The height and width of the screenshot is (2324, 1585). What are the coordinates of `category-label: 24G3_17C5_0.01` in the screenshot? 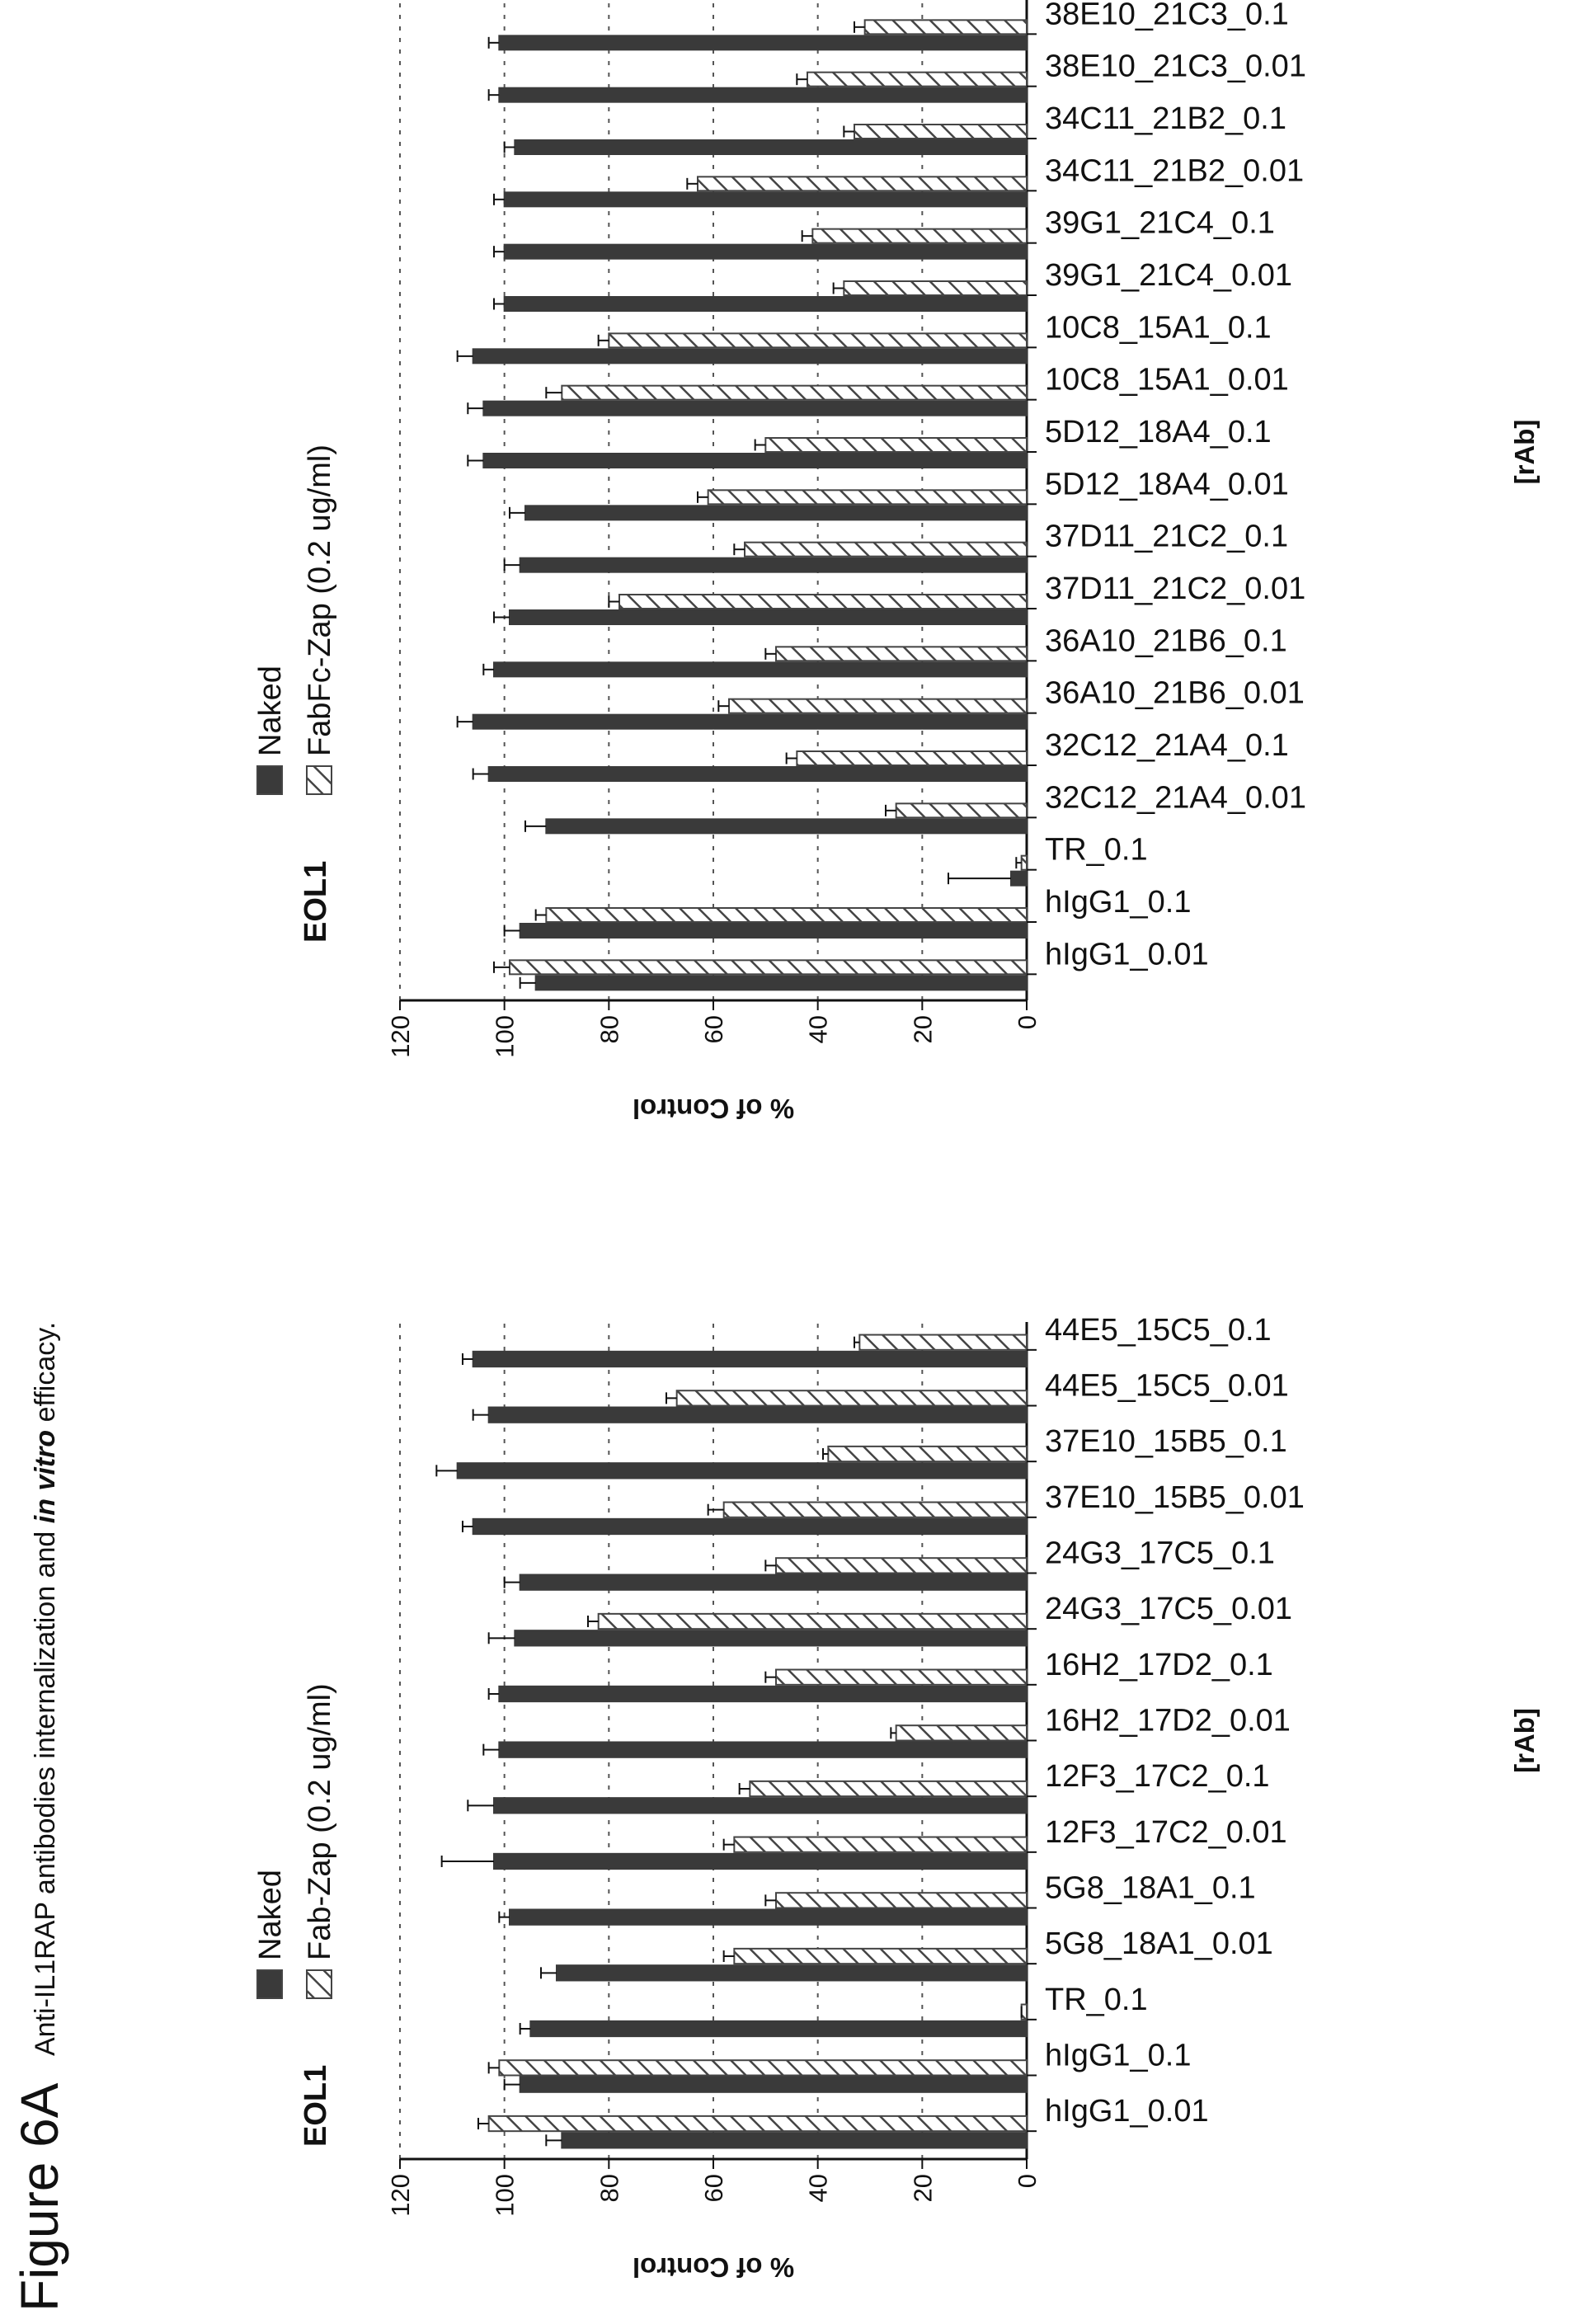 It's located at (1169, 1609).